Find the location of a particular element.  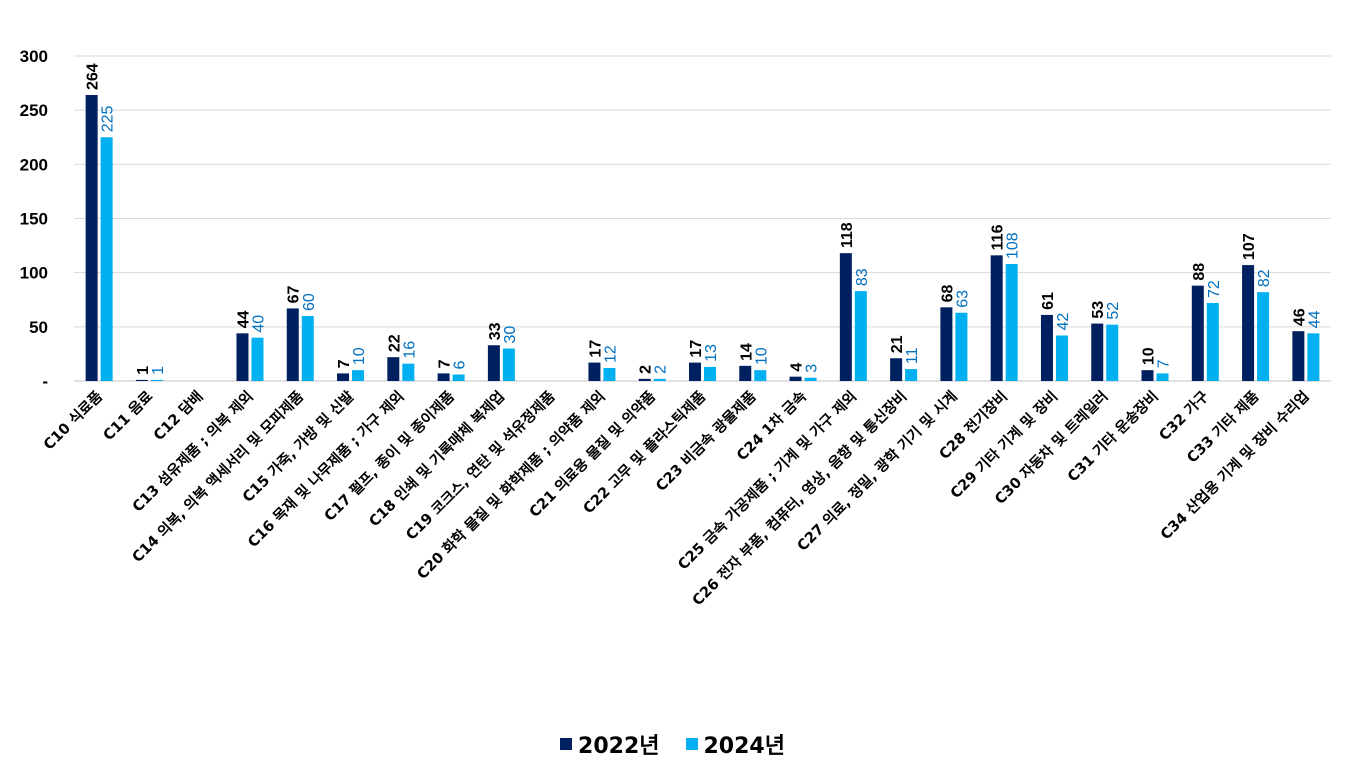

data-label-2022: 107 is located at coordinates (1249, 246).